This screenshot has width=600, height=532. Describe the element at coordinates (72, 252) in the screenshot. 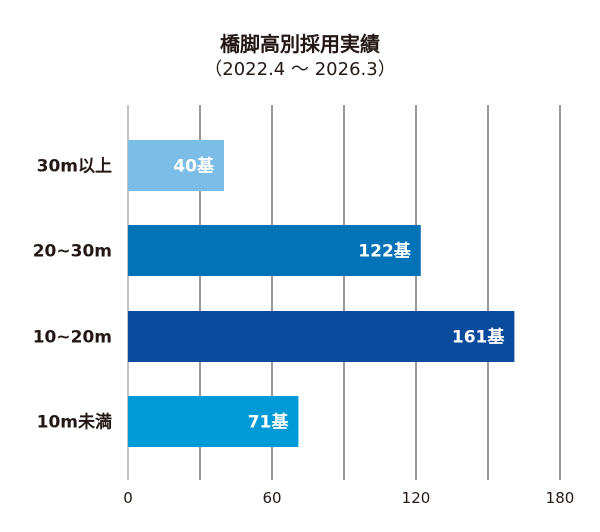

I see `category-label: 20~30m` at that location.